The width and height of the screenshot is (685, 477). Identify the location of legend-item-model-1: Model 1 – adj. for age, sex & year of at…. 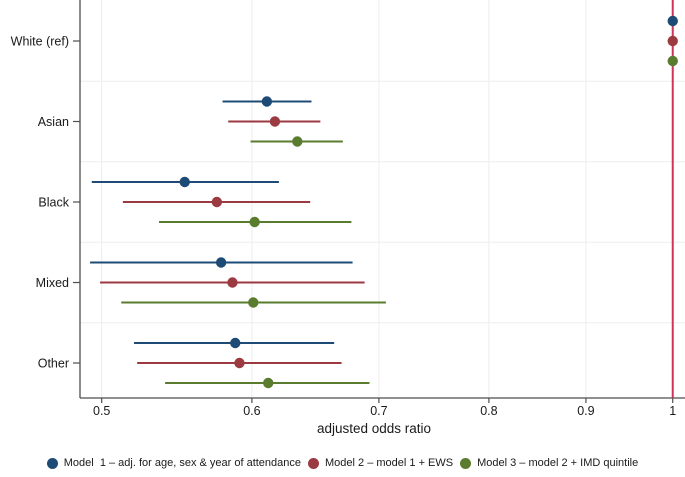
(174, 463).